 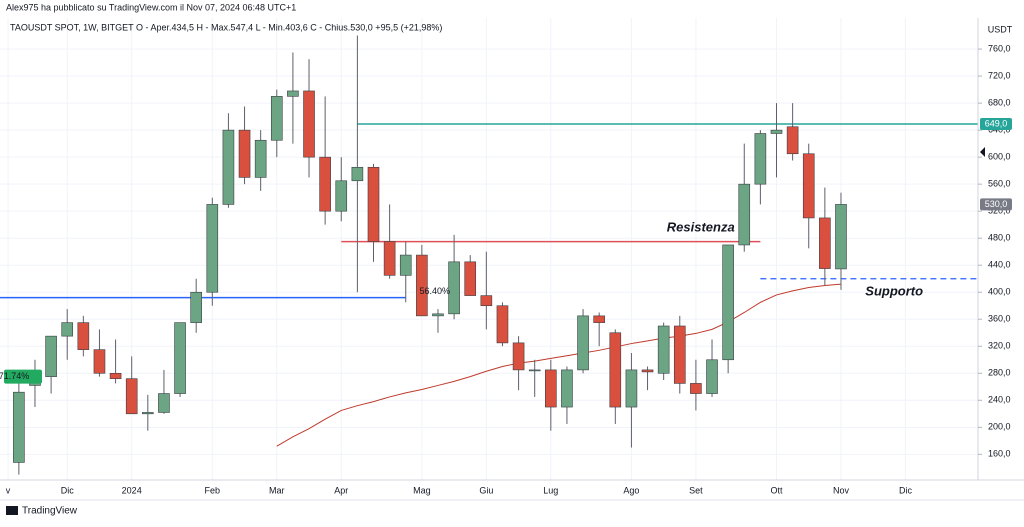 What do you see at coordinates (999, 157) in the screenshot?
I see `y-tick-label: 600,0` at bounding box center [999, 157].